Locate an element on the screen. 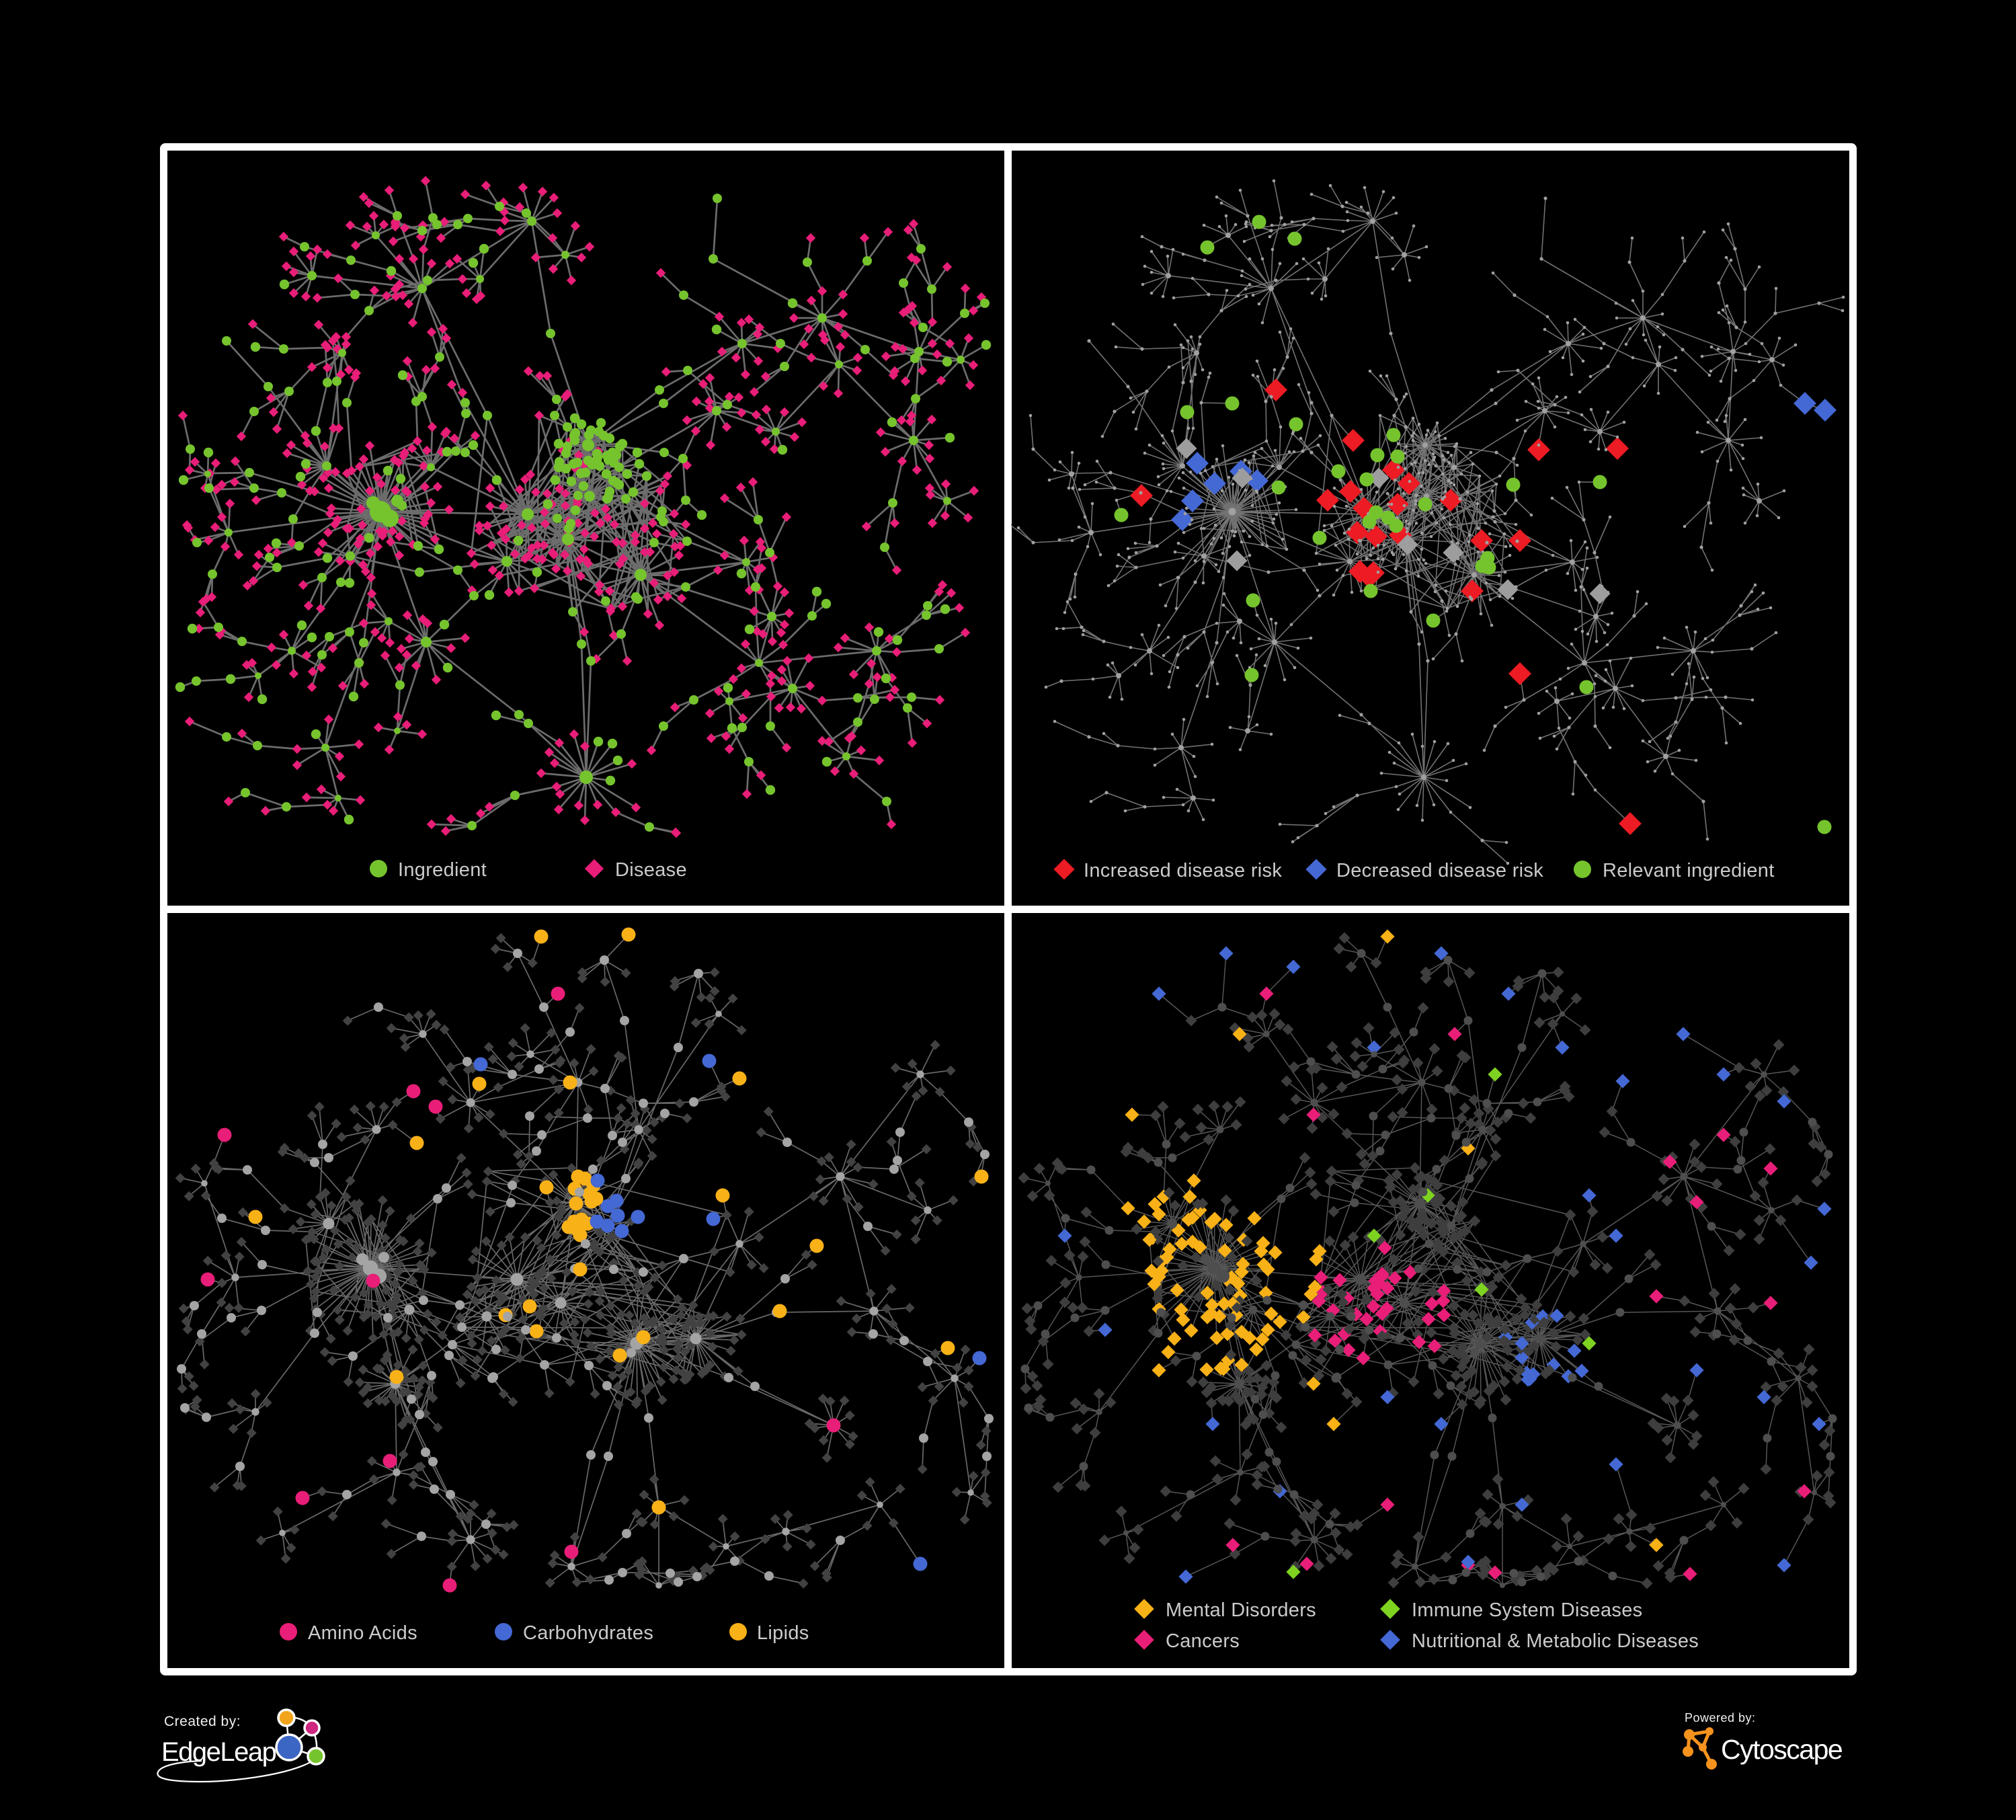 The width and height of the screenshot is (2016, 1820). svg-text: Relevant ingredient is located at coordinates (1689, 870).